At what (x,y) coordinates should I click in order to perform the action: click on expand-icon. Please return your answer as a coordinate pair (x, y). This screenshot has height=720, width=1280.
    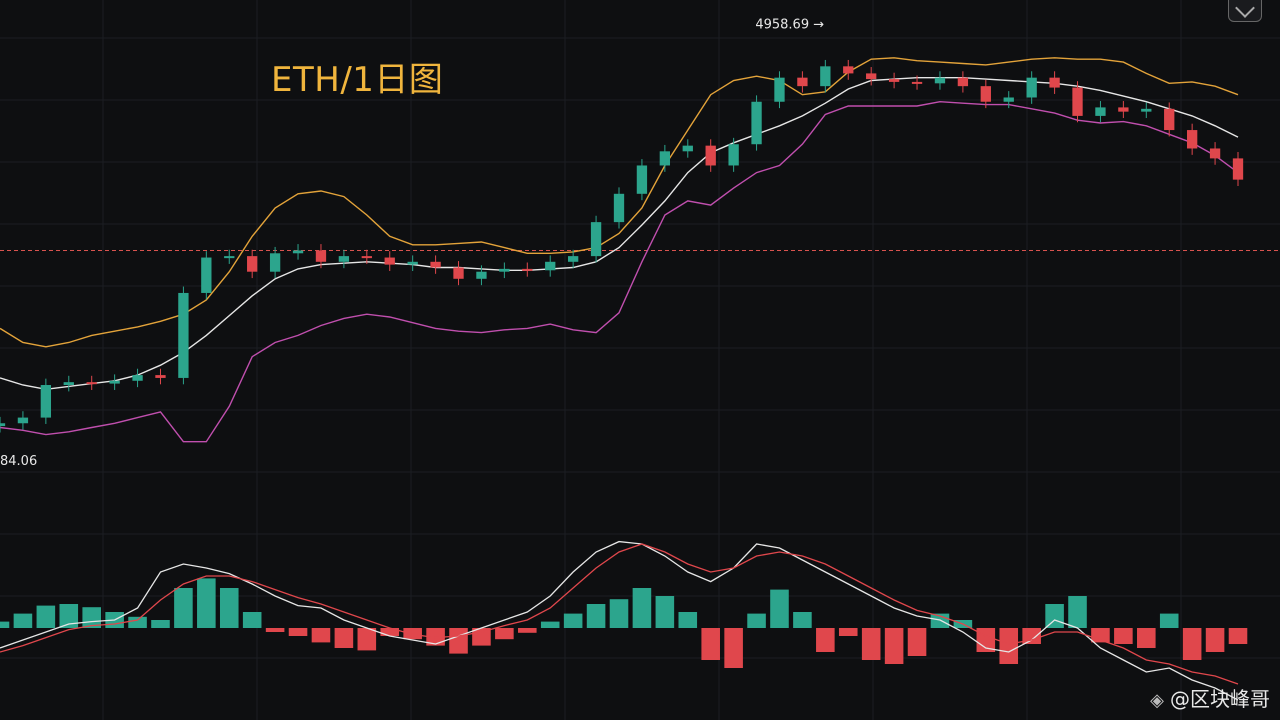
    Looking at the image, I should click on (1245, 11).